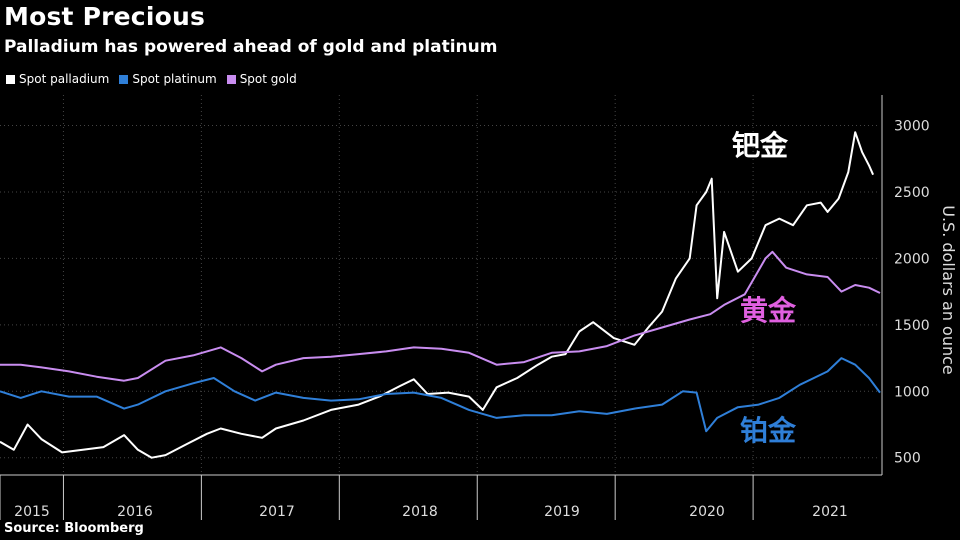 The height and width of the screenshot is (540, 960). What do you see at coordinates (830, 512) in the screenshot?
I see `x-tick-label: 2021` at bounding box center [830, 512].